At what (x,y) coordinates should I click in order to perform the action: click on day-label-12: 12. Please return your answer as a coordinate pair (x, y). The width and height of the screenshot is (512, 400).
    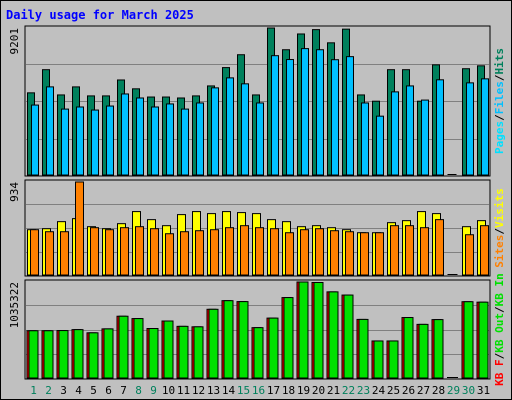
    Looking at the image, I should click on (198, 390).